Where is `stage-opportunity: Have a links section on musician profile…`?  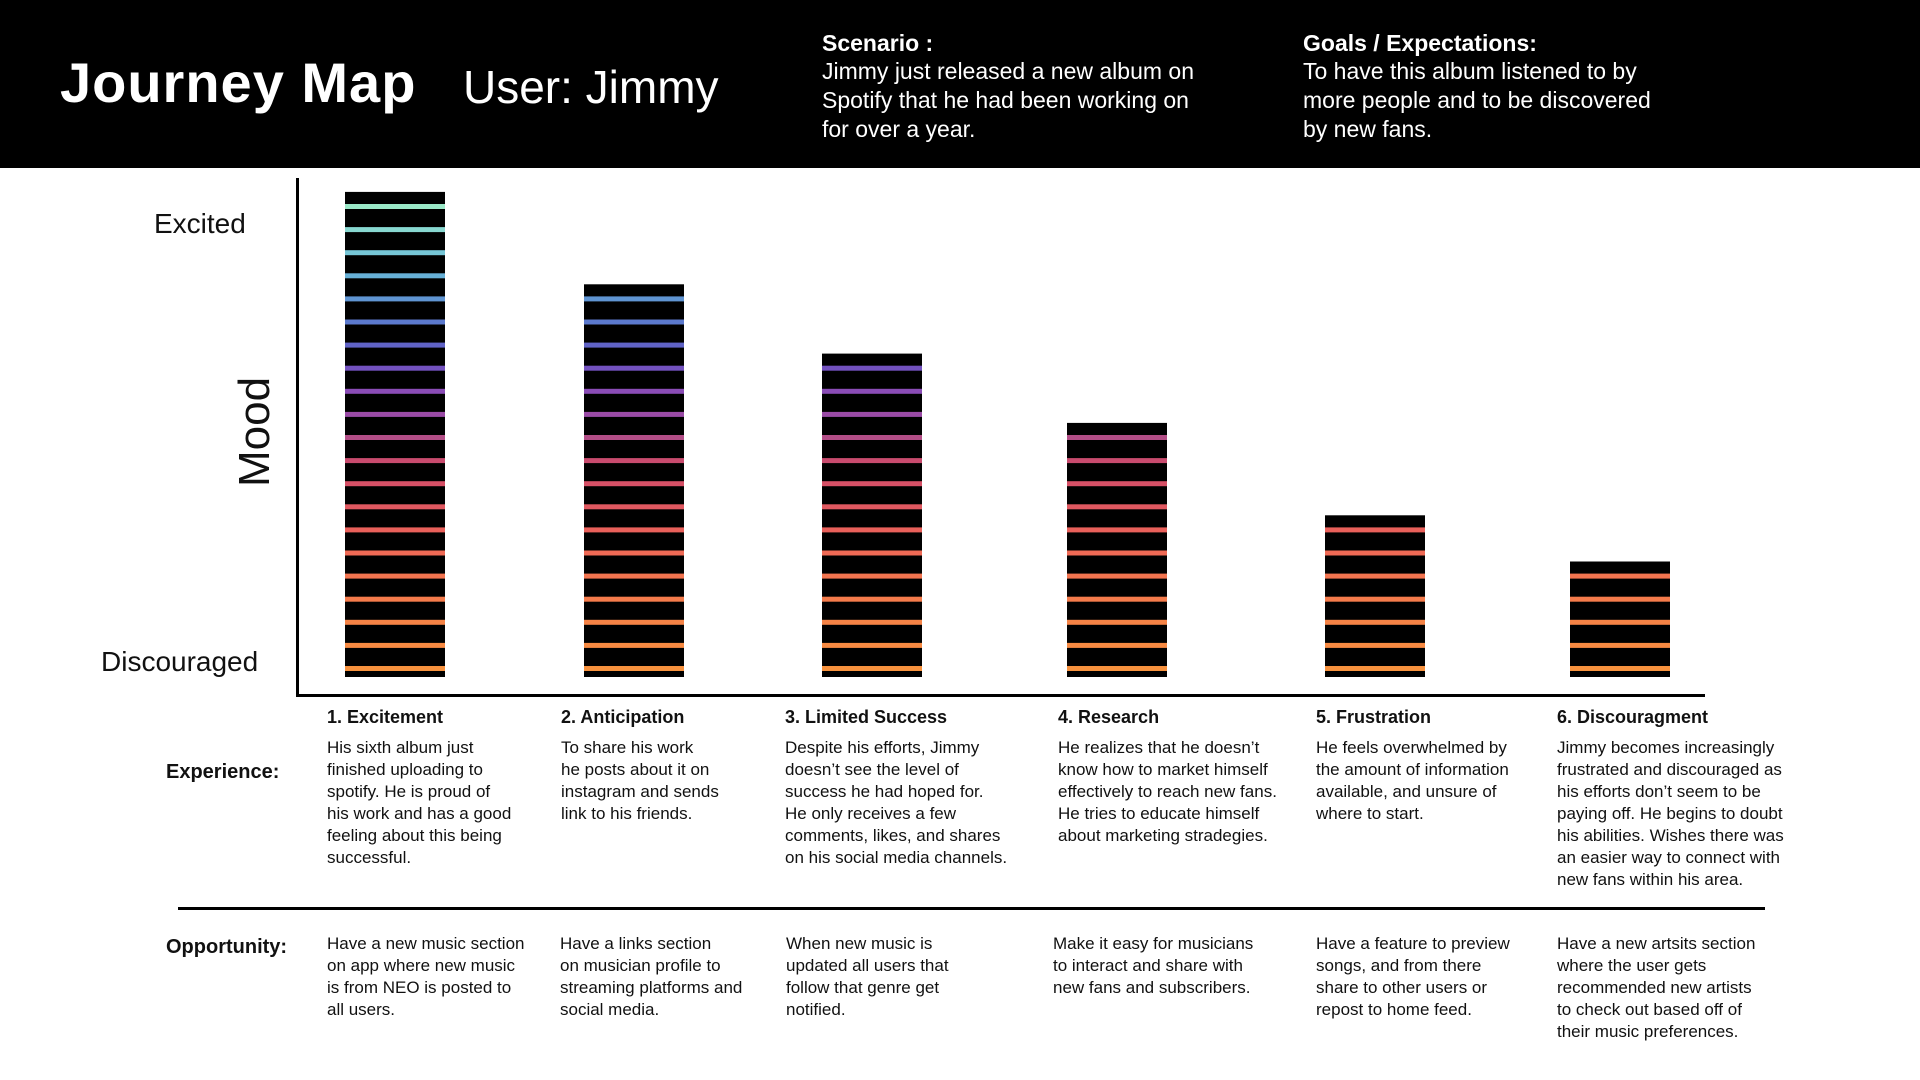 stage-opportunity: Have a links section on musician profile… is located at coordinates (651, 976).